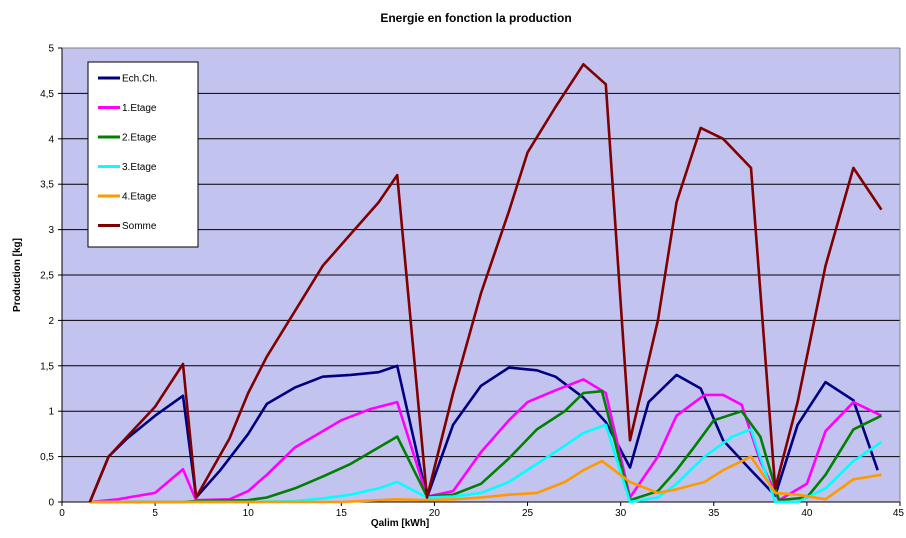 The image size is (906, 538). Describe the element at coordinates (51, 321) in the screenshot. I see `y-tick-label: 2` at that location.